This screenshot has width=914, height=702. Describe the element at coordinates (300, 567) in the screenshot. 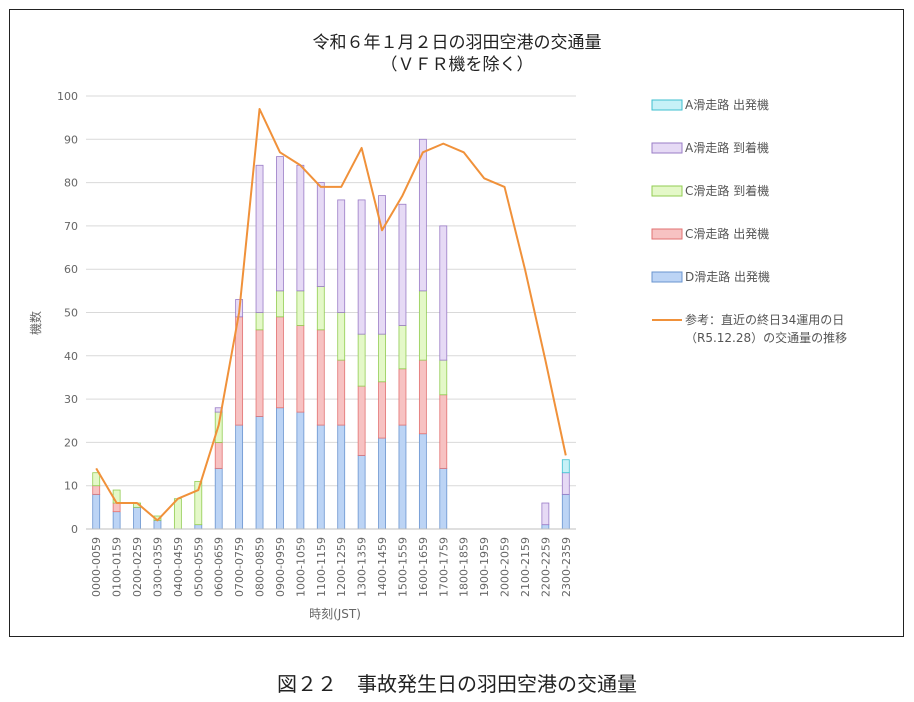

I see `x-tick-label: 1000-1059` at that location.